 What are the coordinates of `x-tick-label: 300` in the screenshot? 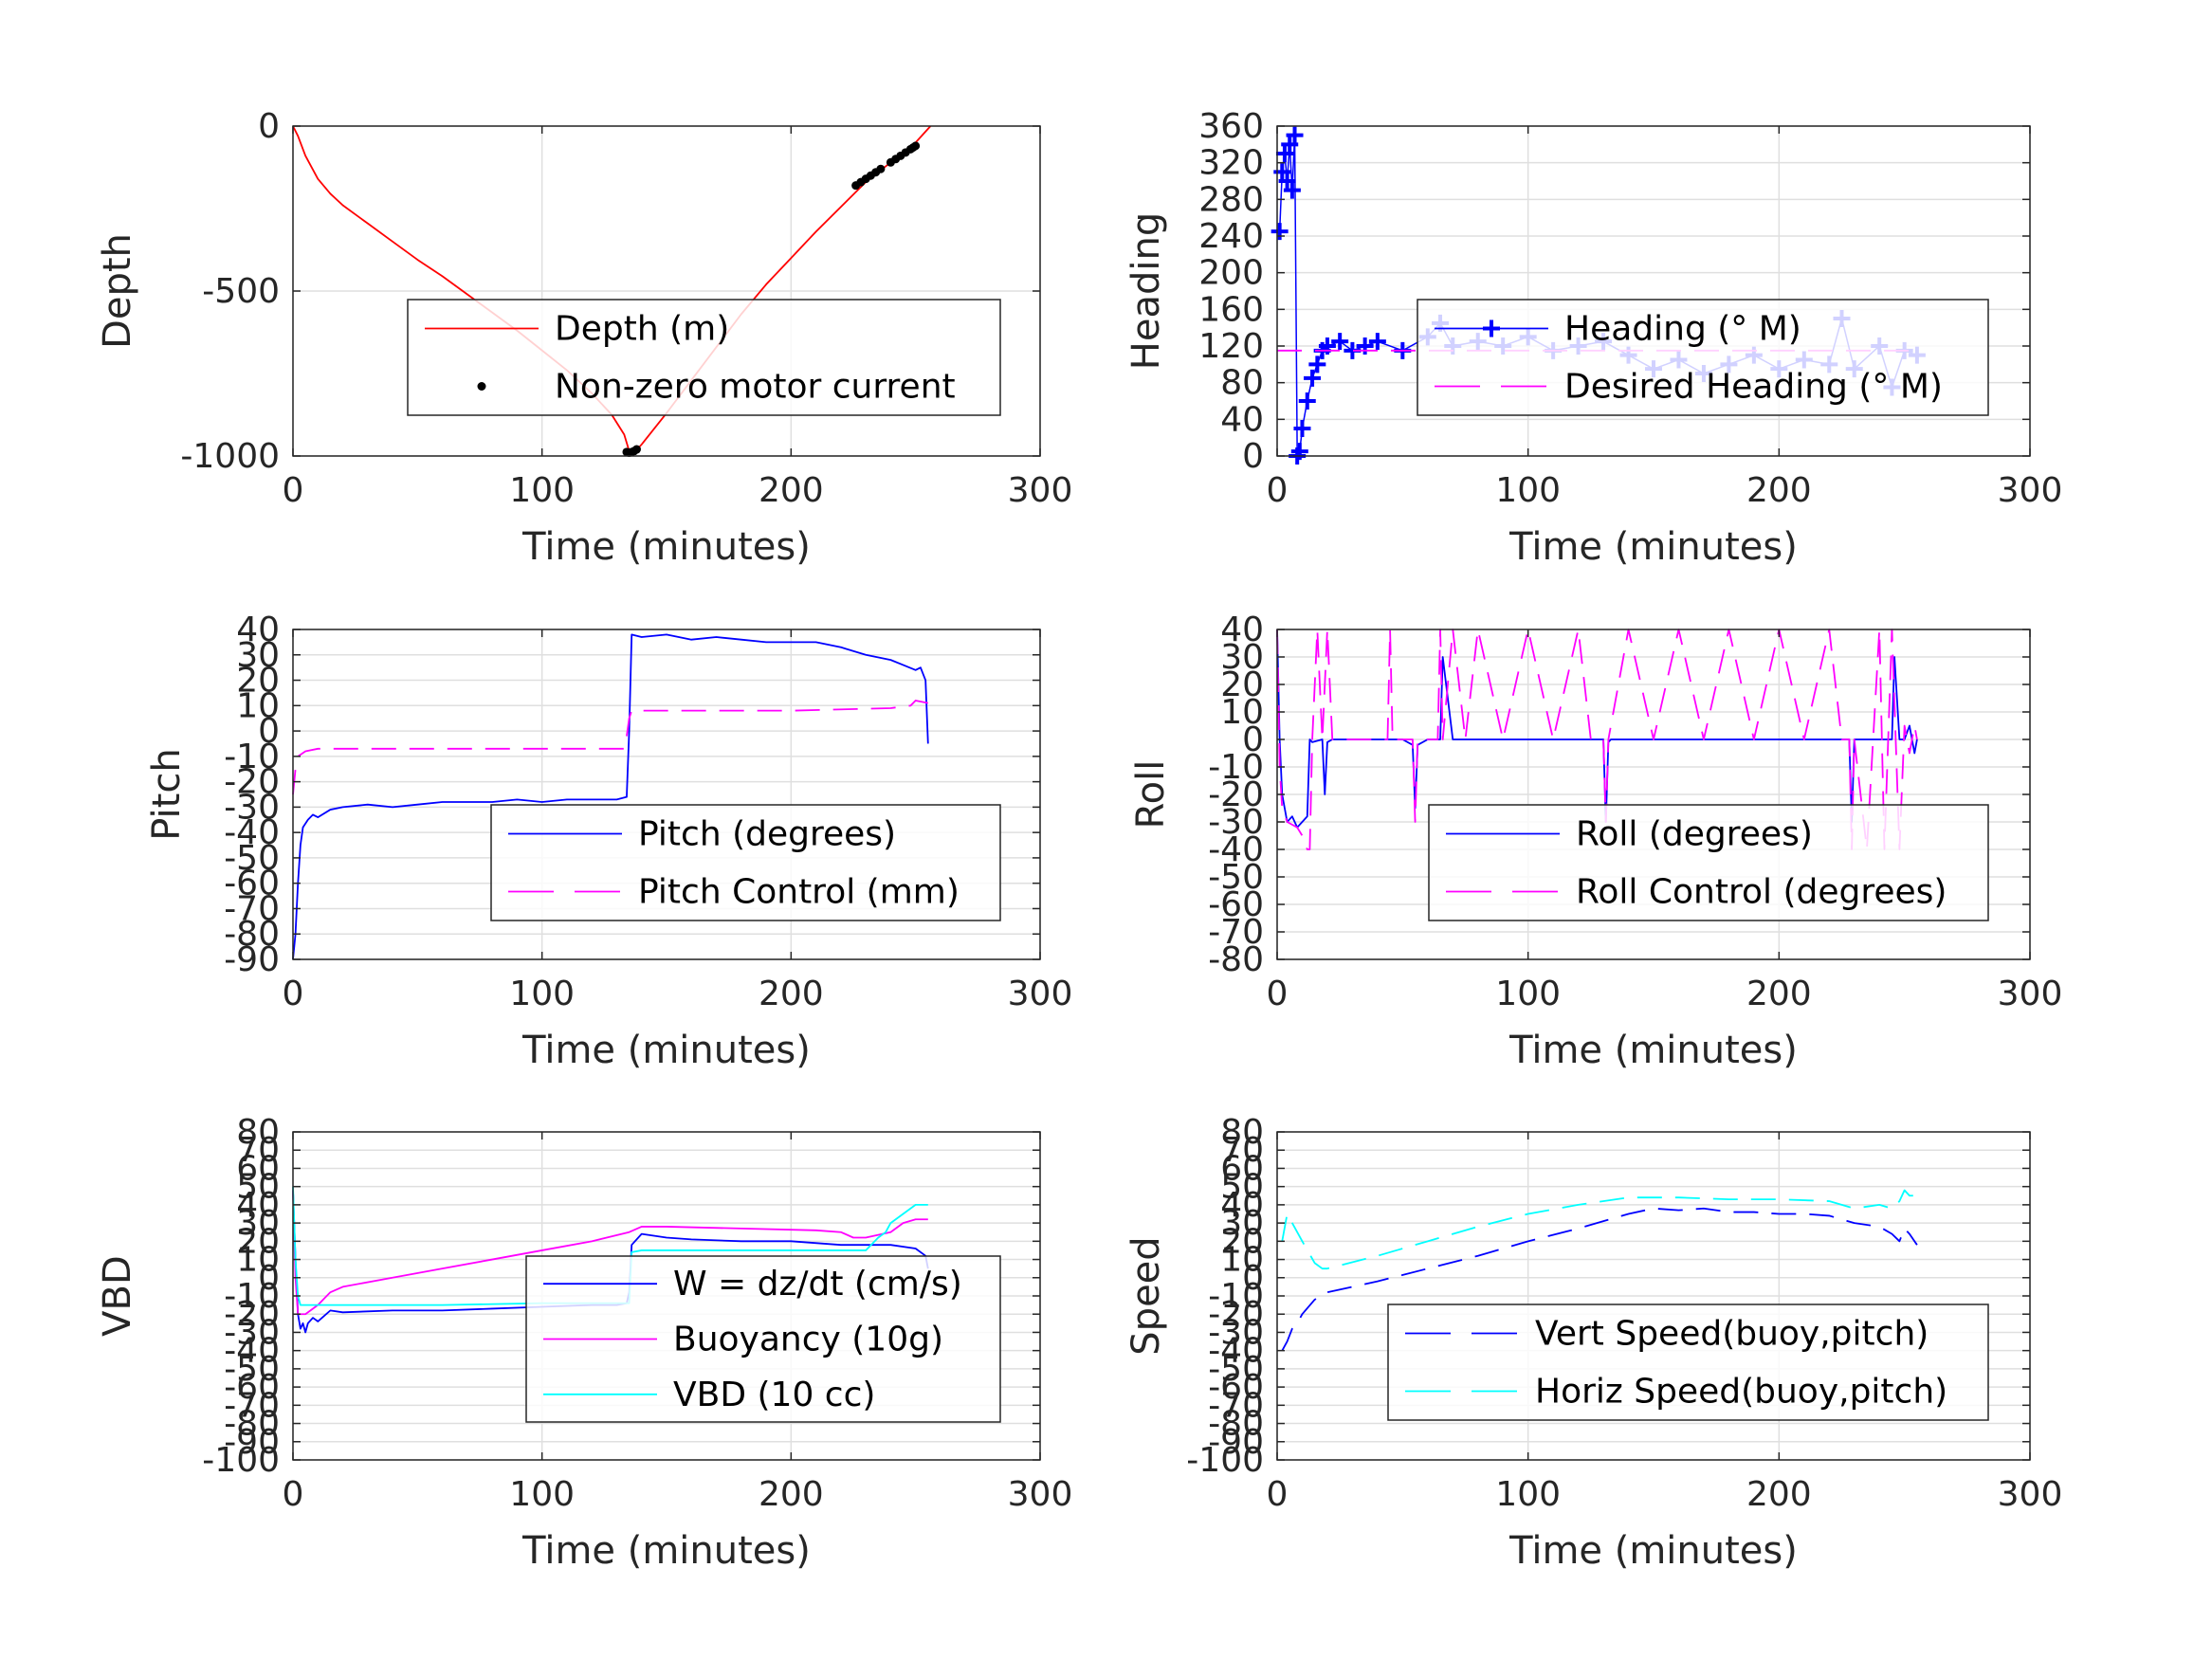 It's located at (1040, 1494).